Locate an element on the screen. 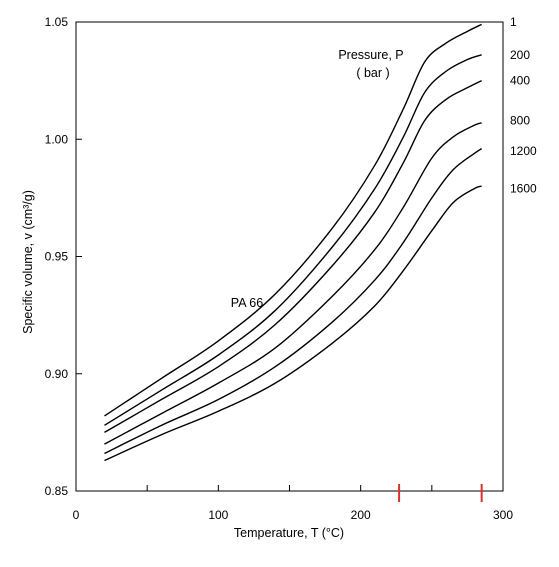  material-label: PA 66 is located at coordinates (247, 303).